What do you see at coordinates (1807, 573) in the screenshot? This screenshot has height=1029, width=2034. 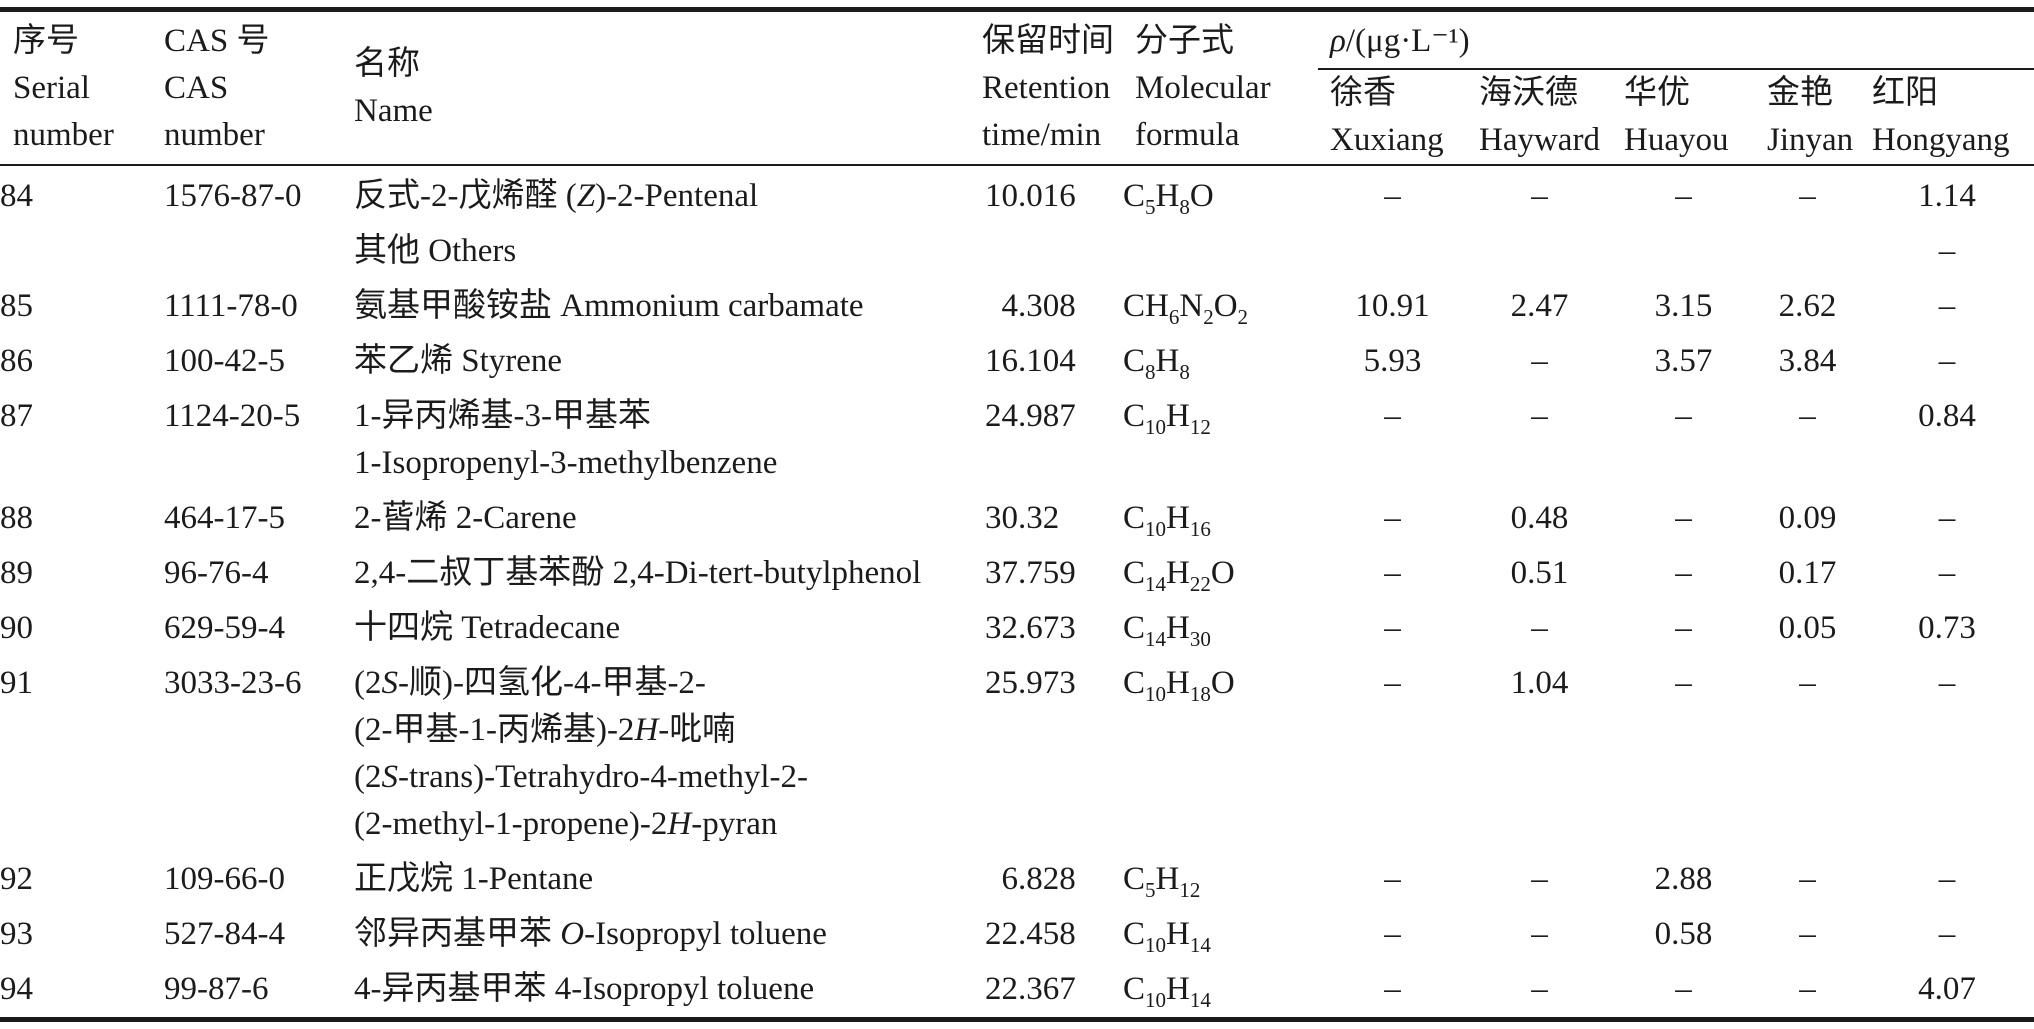 I see `concentration-cell-jinyan: 0.17` at bounding box center [1807, 573].